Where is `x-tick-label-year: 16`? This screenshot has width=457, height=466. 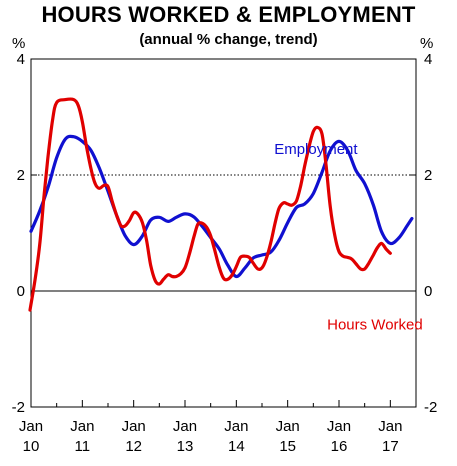 x-tick-label-year: 16 is located at coordinates (339, 446).